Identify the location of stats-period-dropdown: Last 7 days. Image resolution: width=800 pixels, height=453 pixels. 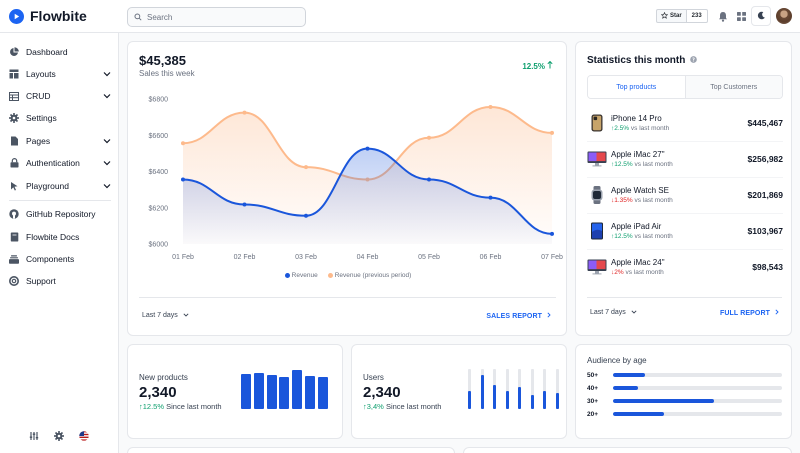
(613, 312).